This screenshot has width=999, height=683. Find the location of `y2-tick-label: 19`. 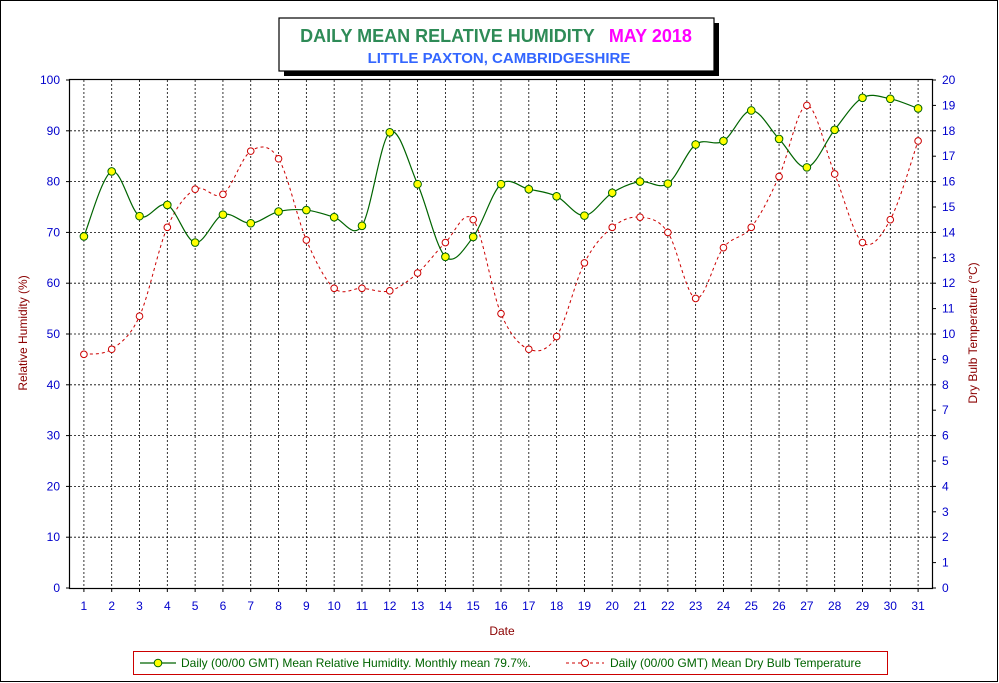

y2-tick-label: 19 is located at coordinates (949, 105).